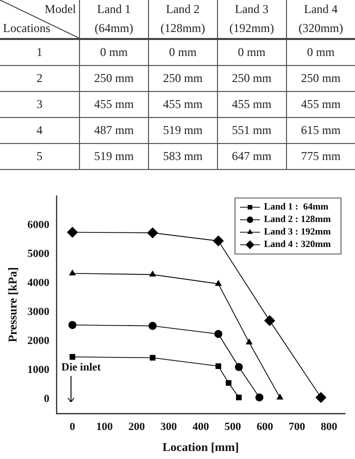  What do you see at coordinates (40, 79) in the screenshot?
I see `text: 2` at bounding box center [40, 79].